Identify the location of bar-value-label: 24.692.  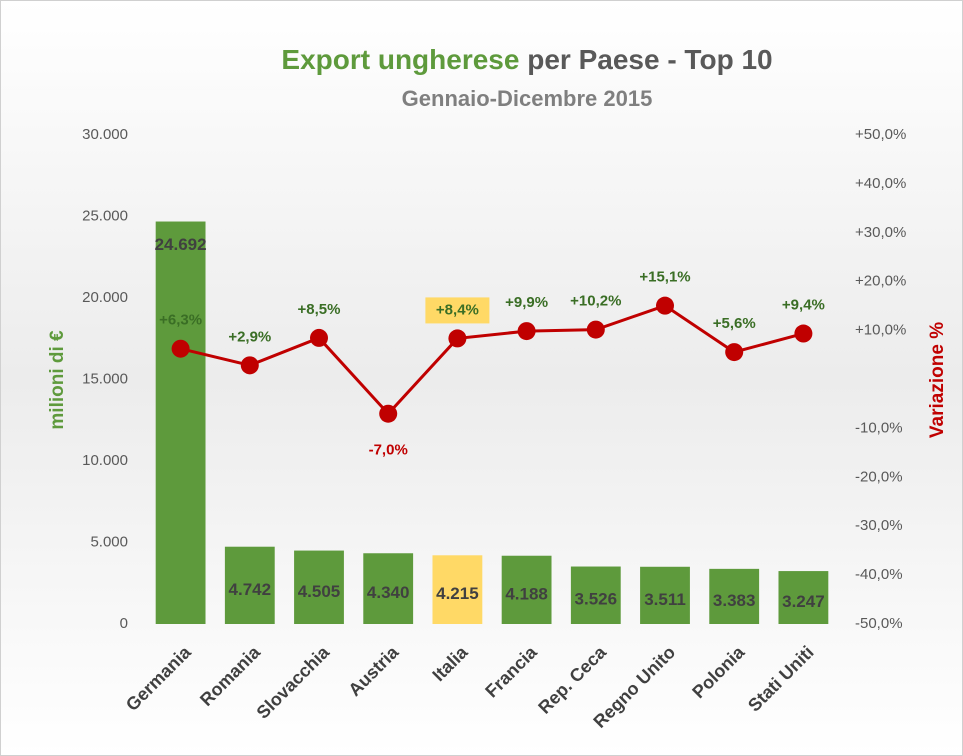
(181, 244).